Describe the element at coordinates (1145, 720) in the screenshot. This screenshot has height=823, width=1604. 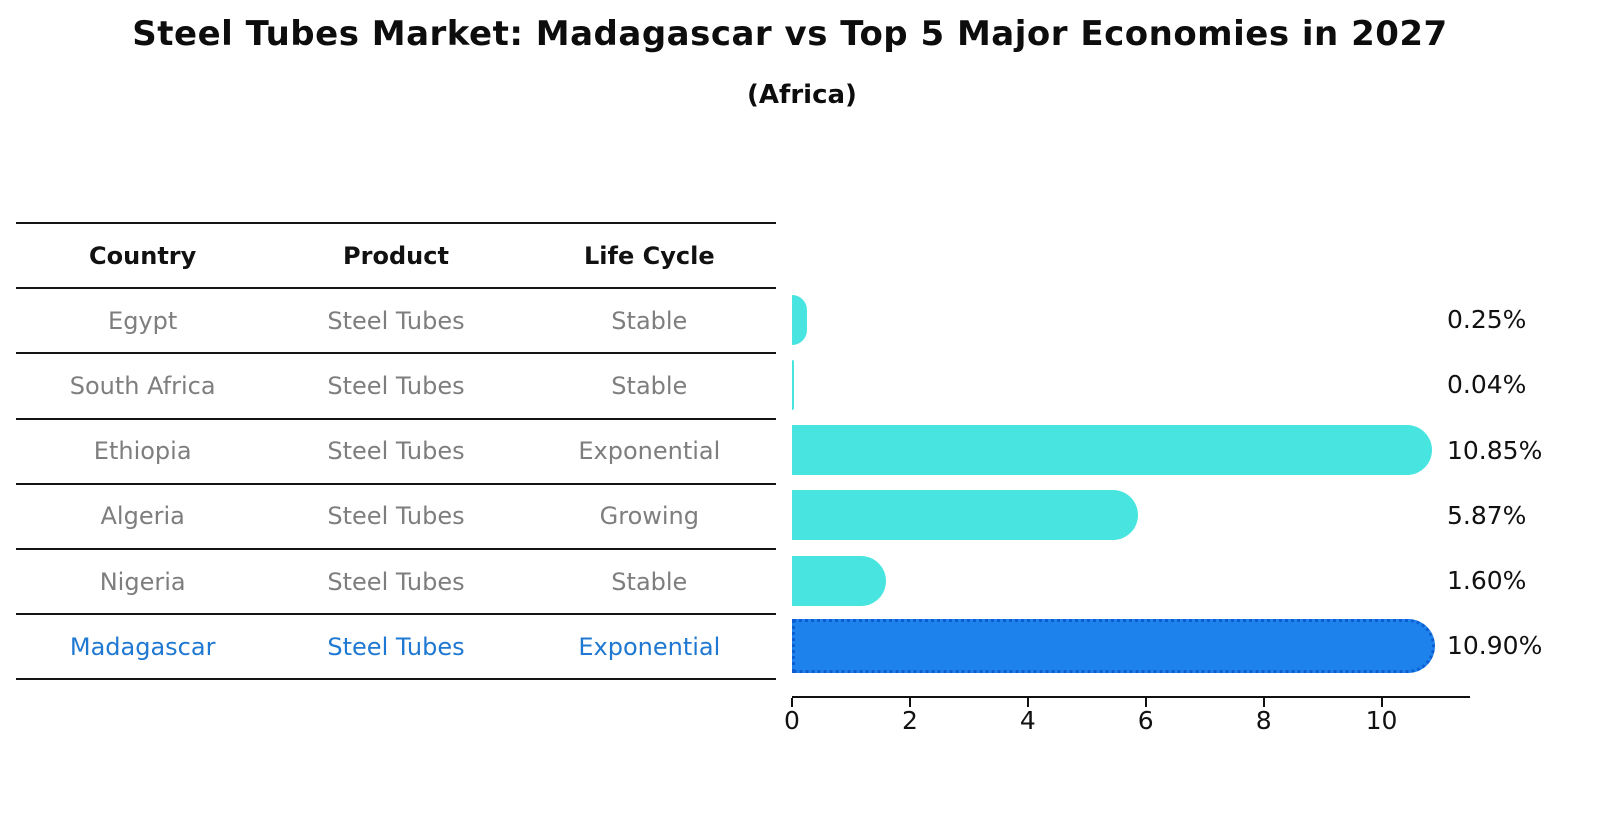
I see `x-axis-tick-label: 6` at that location.